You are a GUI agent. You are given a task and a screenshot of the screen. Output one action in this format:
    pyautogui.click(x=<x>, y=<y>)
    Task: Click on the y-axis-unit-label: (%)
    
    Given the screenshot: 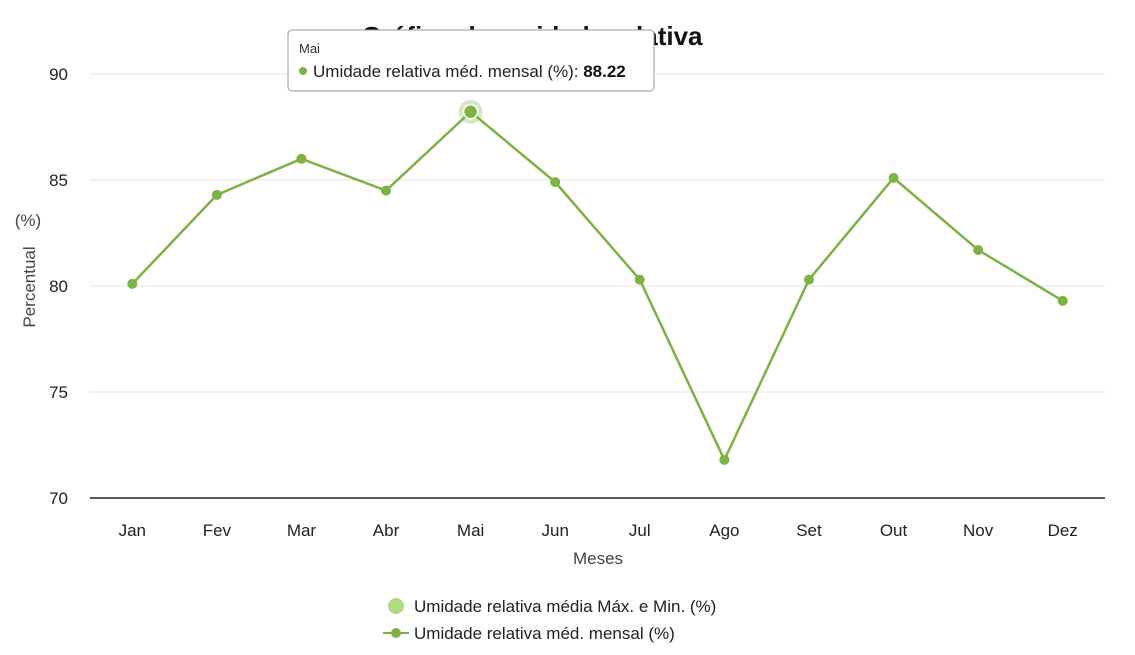 What is the action you would take?
    pyautogui.click(x=28, y=220)
    